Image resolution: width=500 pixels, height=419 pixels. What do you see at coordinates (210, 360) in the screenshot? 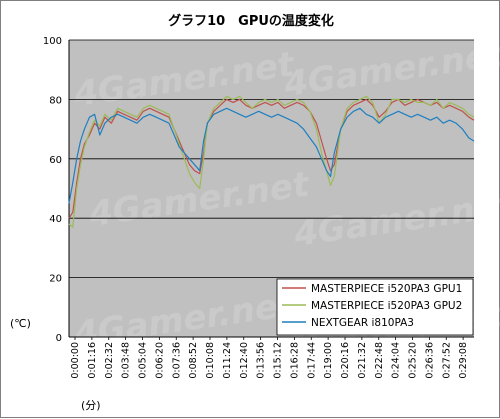
I see `x-tick-label: 0:10:08` at bounding box center [210, 360].